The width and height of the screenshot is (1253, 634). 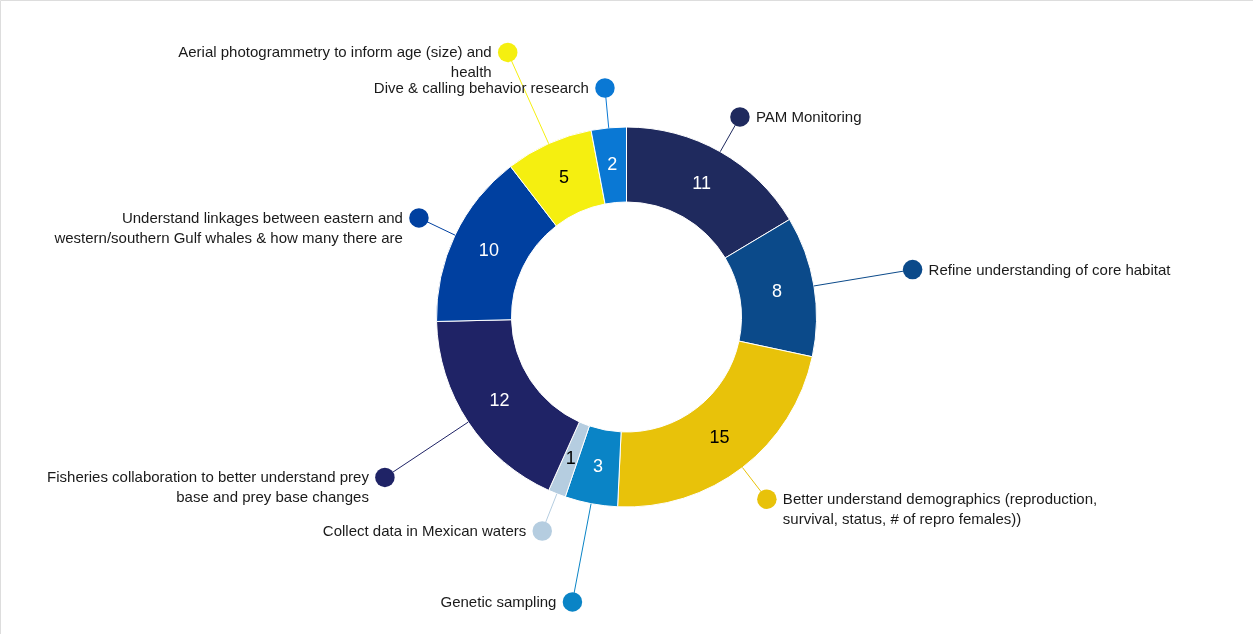 What do you see at coordinates (702, 183) in the screenshot?
I see `data-label: 11` at bounding box center [702, 183].